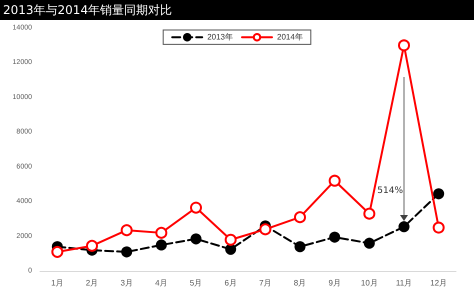 The width and height of the screenshot is (474, 299). Describe the element at coordinates (92, 283) in the screenshot. I see `x-tick-label: 2月` at that location.